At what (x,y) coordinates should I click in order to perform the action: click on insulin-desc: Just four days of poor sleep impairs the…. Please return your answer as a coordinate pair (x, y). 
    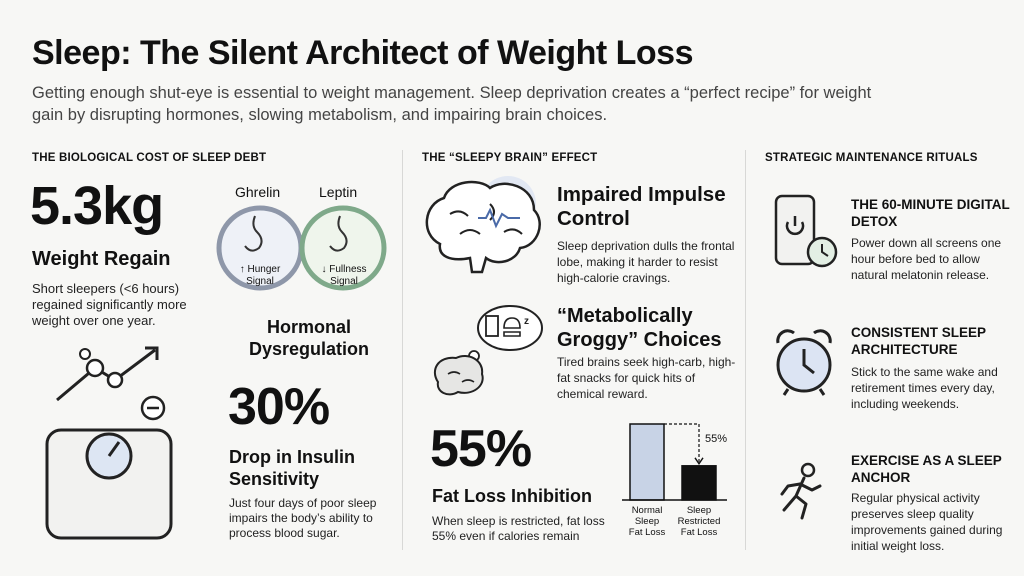
    Looking at the image, I should click on (303, 518).